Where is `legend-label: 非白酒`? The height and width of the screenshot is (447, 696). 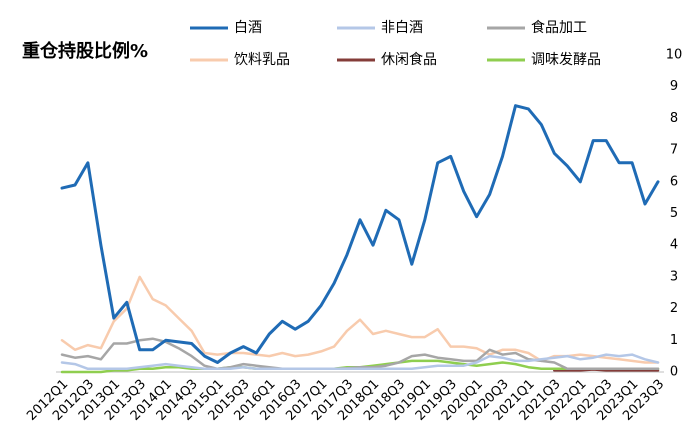
legend-label: 非白酒 is located at coordinates (402, 28).